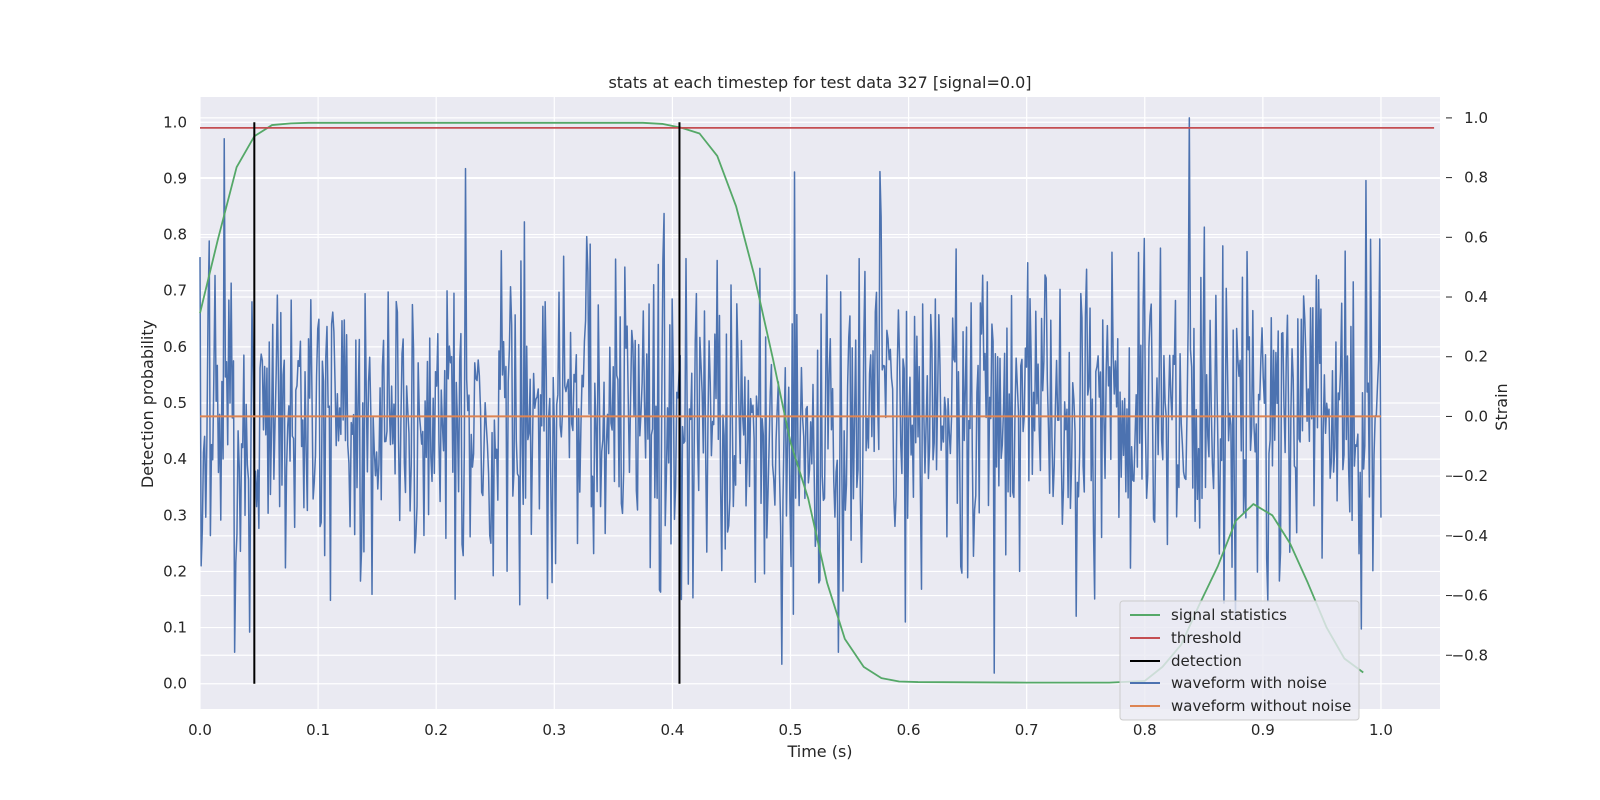 The image size is (1600, 800). Describe the element at coordinates (819, 751) in the screenshot. I see `x-axis-label: Time (s)` at that location.